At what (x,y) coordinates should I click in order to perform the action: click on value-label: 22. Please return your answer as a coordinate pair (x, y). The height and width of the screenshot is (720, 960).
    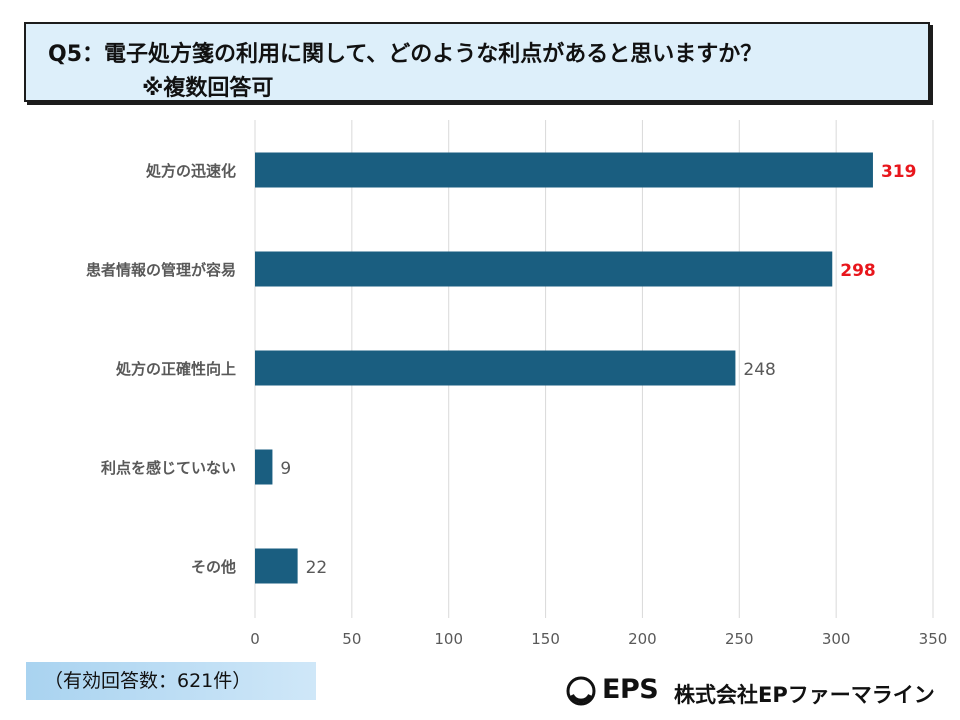
    Looking at the image, I should click on (317, 568).